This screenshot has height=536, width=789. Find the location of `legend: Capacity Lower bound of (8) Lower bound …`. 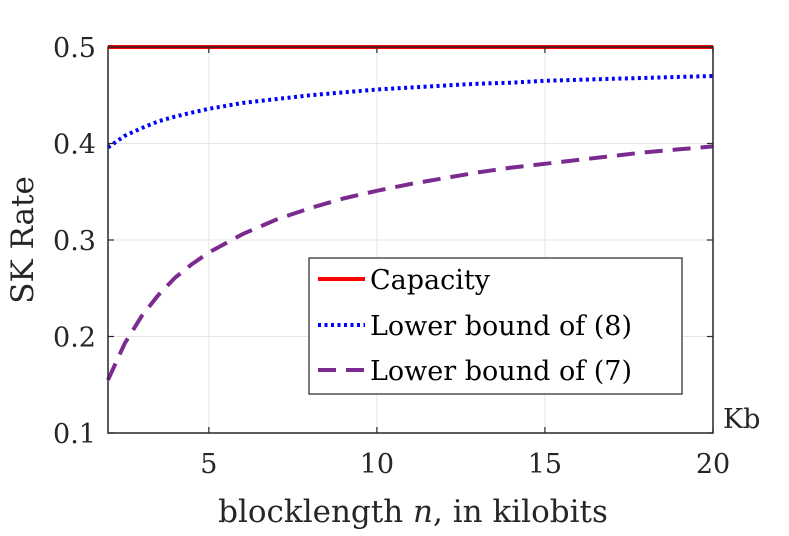

legend: Capacity Lower bound of (8) Lower bound … is located at coordinates (495, 326).